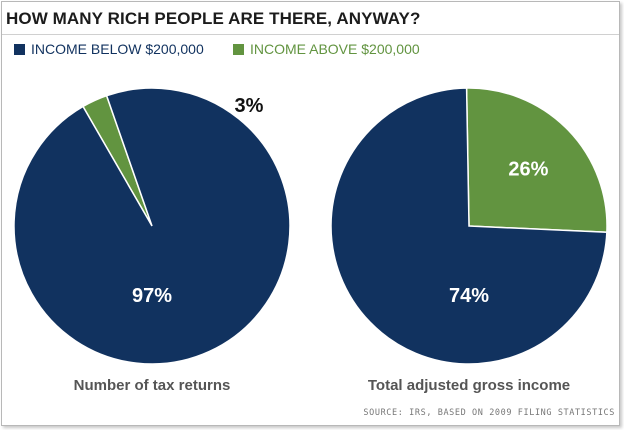 This screenshot has width=624, height=430. What do you see at coordinates (19, 49) in the screenshot?
I see `legend-swatch-below` at bounding box center [19, 49].